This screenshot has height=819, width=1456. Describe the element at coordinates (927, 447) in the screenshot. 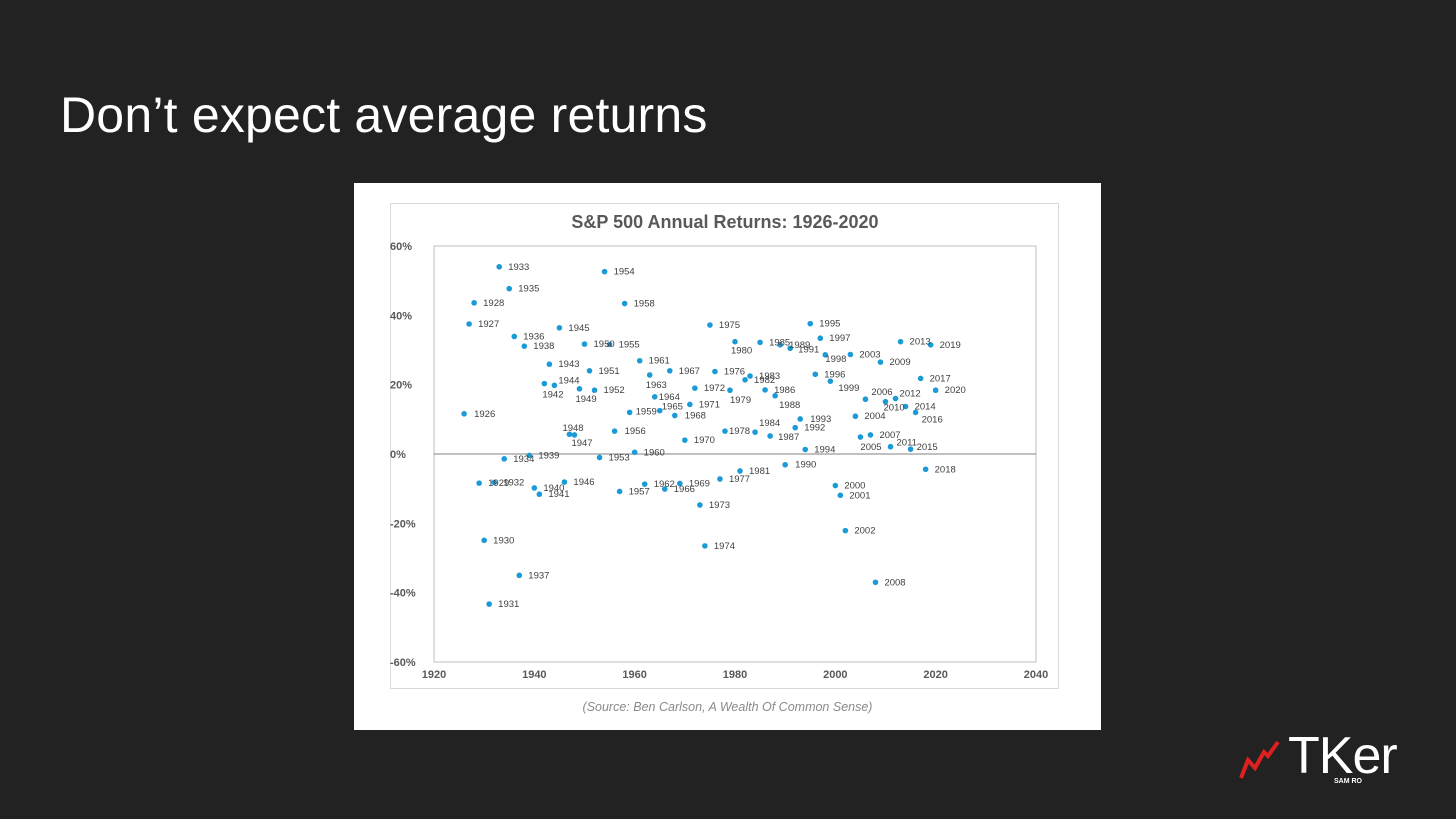

I see `data-point-label: 2015` at that location.